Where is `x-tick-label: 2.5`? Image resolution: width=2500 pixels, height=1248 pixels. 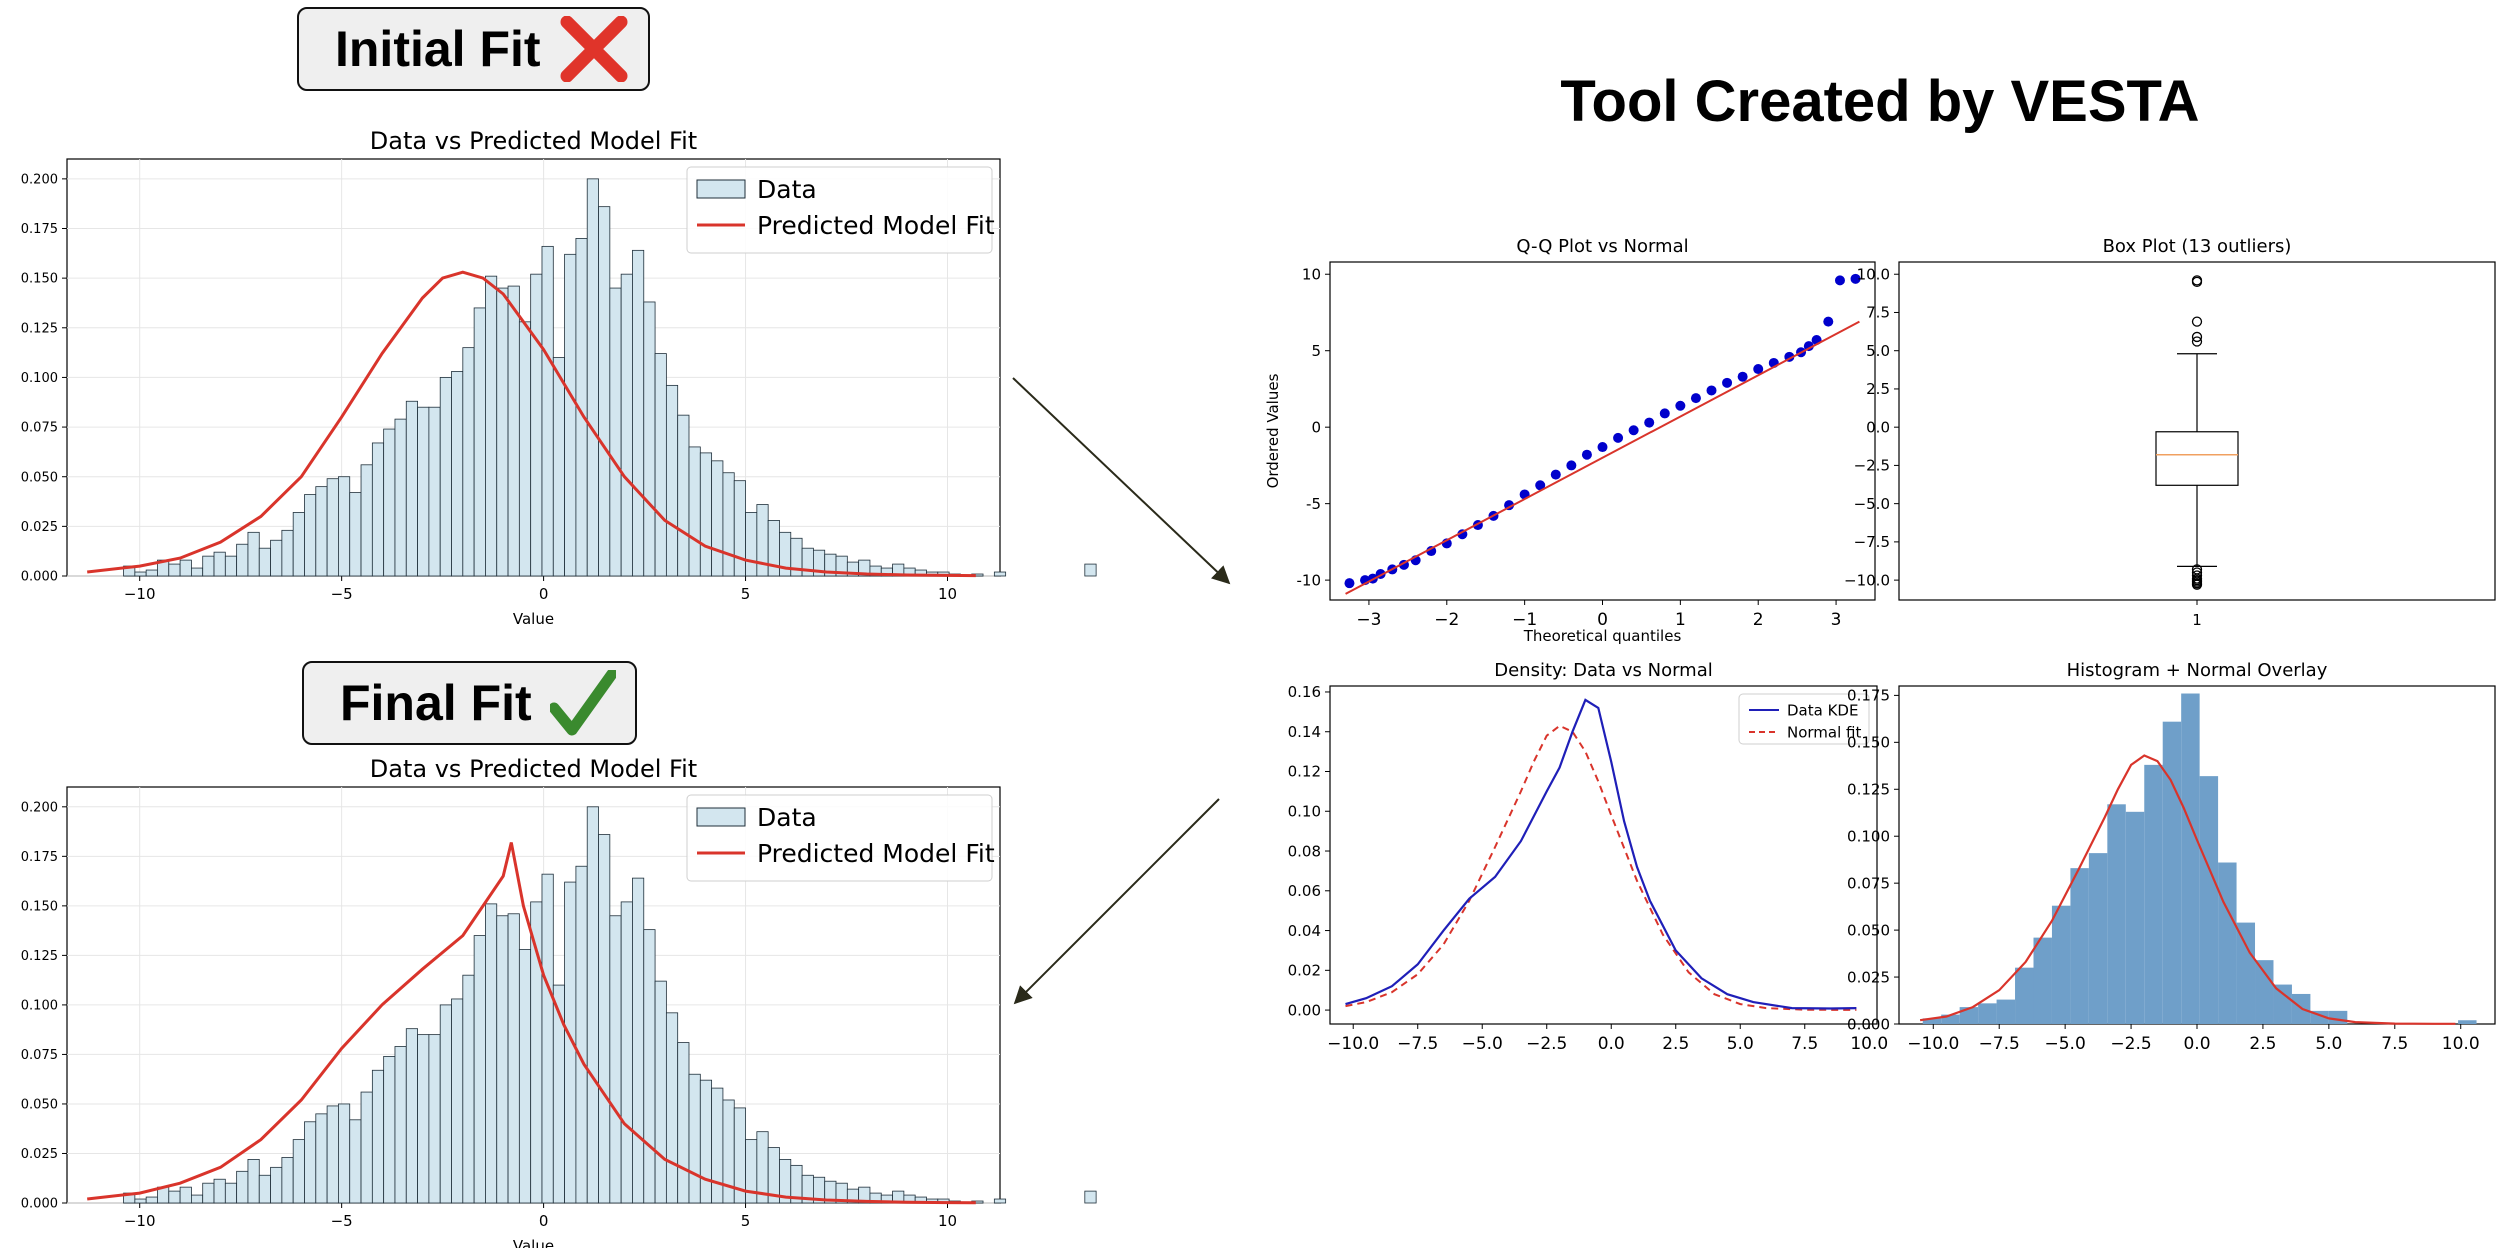 x-tick-label: 2.5 is located at coordinates (2262, 1044).